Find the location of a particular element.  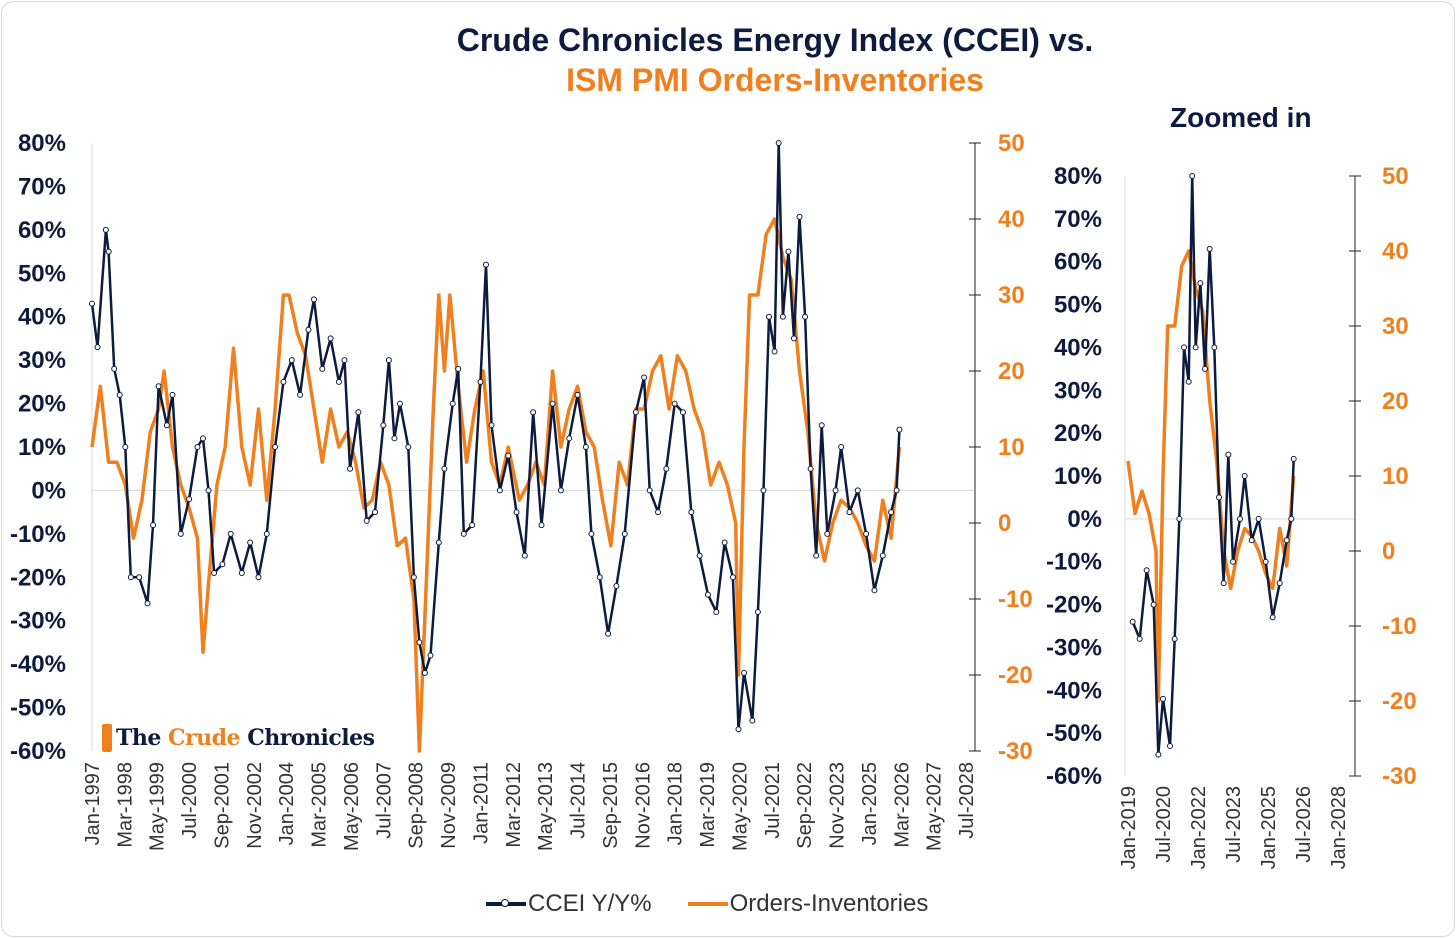

left-tick-label: 30% is located at coordinates (1078, 390).